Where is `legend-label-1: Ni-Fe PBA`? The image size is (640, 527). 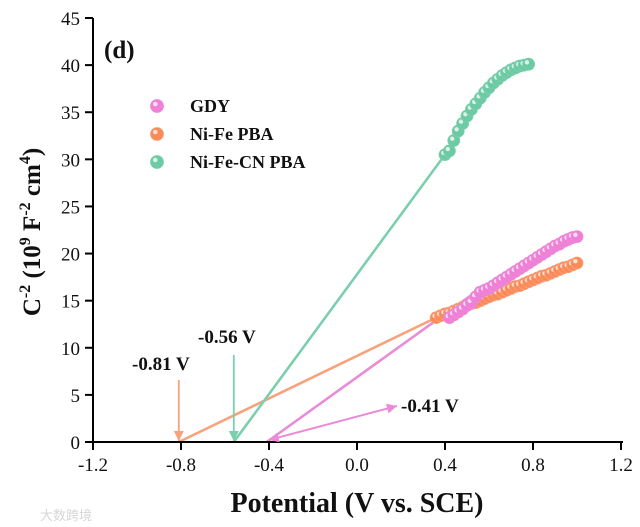 legend-label-1: Ni-Fe PBA is located at coordinates (231, 134).